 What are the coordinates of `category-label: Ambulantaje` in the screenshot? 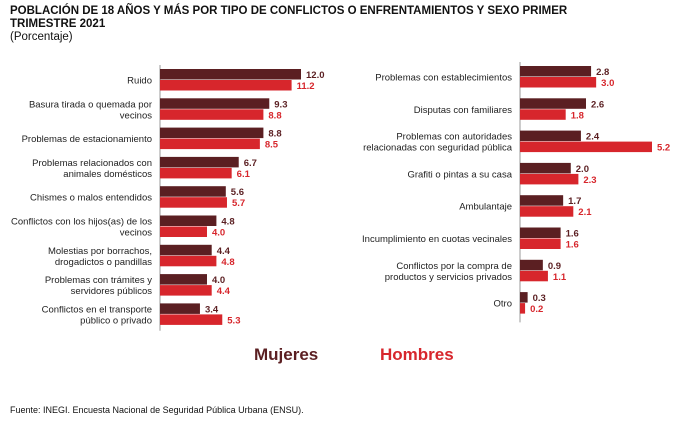 It's located at (485, 207).